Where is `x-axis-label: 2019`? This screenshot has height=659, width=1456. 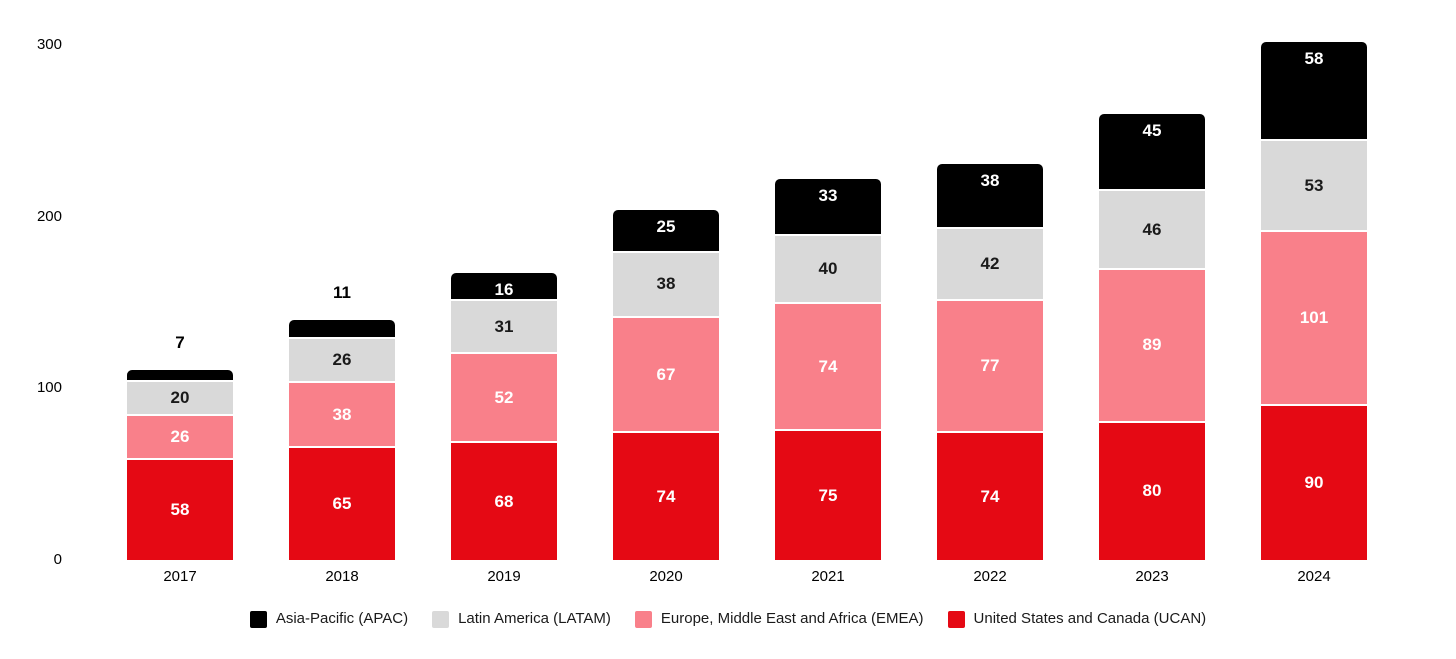 x-axis-label: 2019 is located at coordinates (504, 576).